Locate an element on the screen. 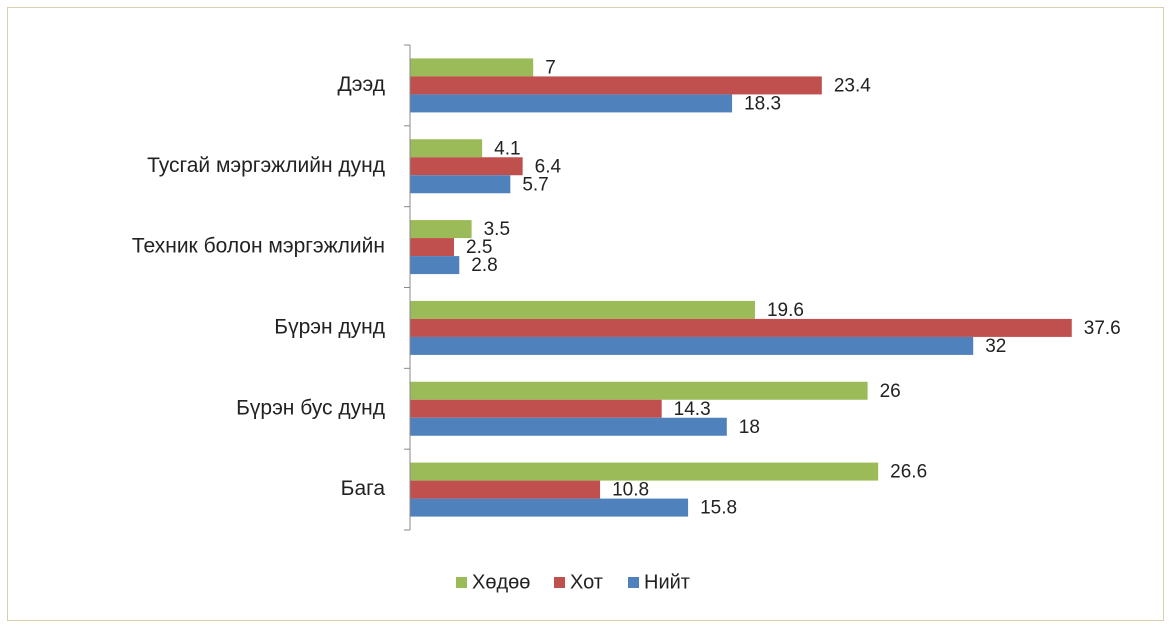  data-label: 6.4 is located at coordinates (548, 166).